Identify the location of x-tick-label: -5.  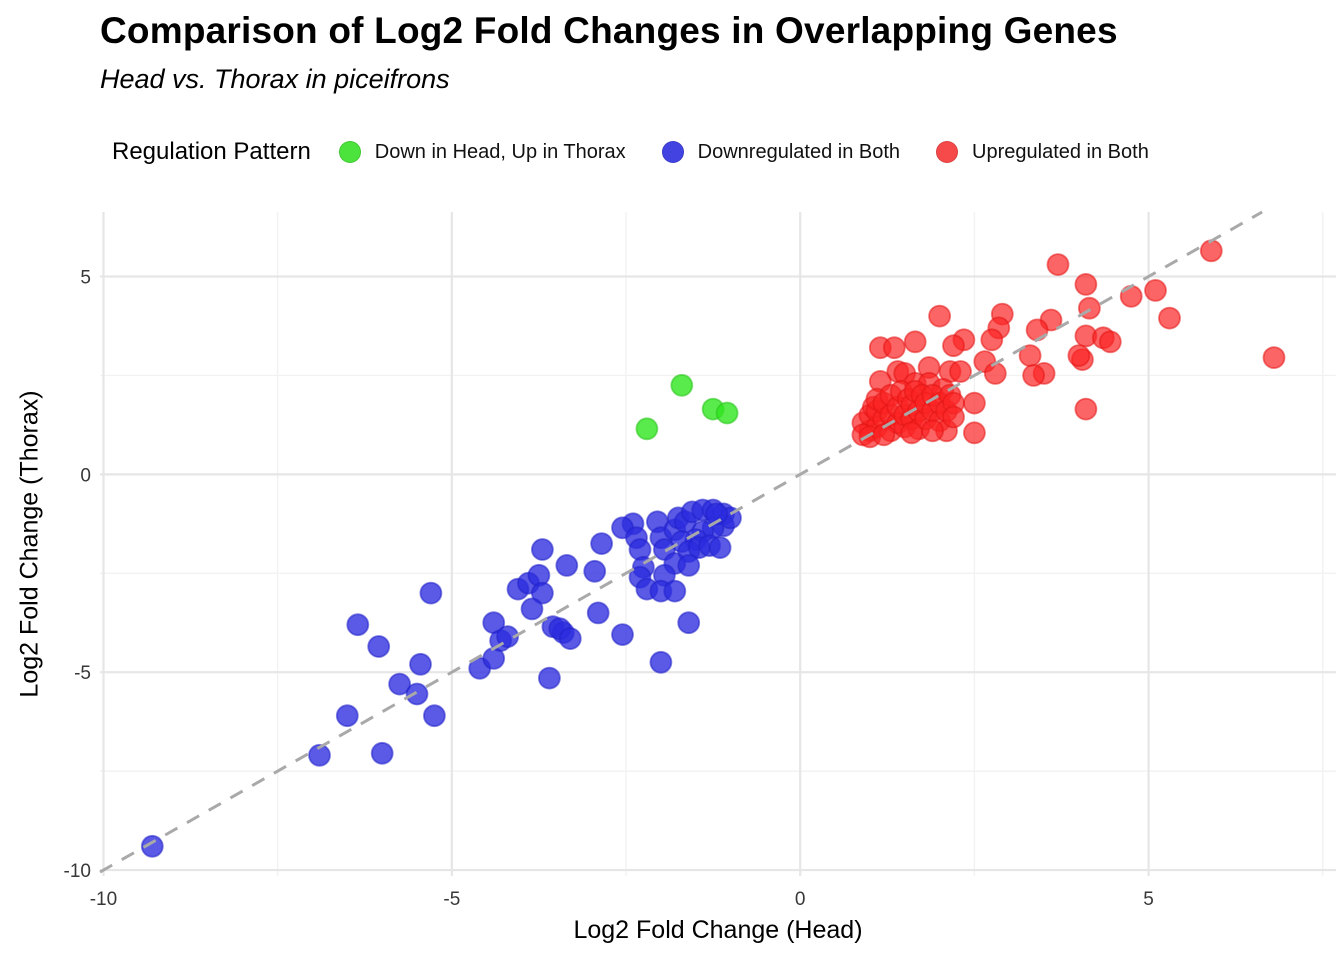
(451, 899).